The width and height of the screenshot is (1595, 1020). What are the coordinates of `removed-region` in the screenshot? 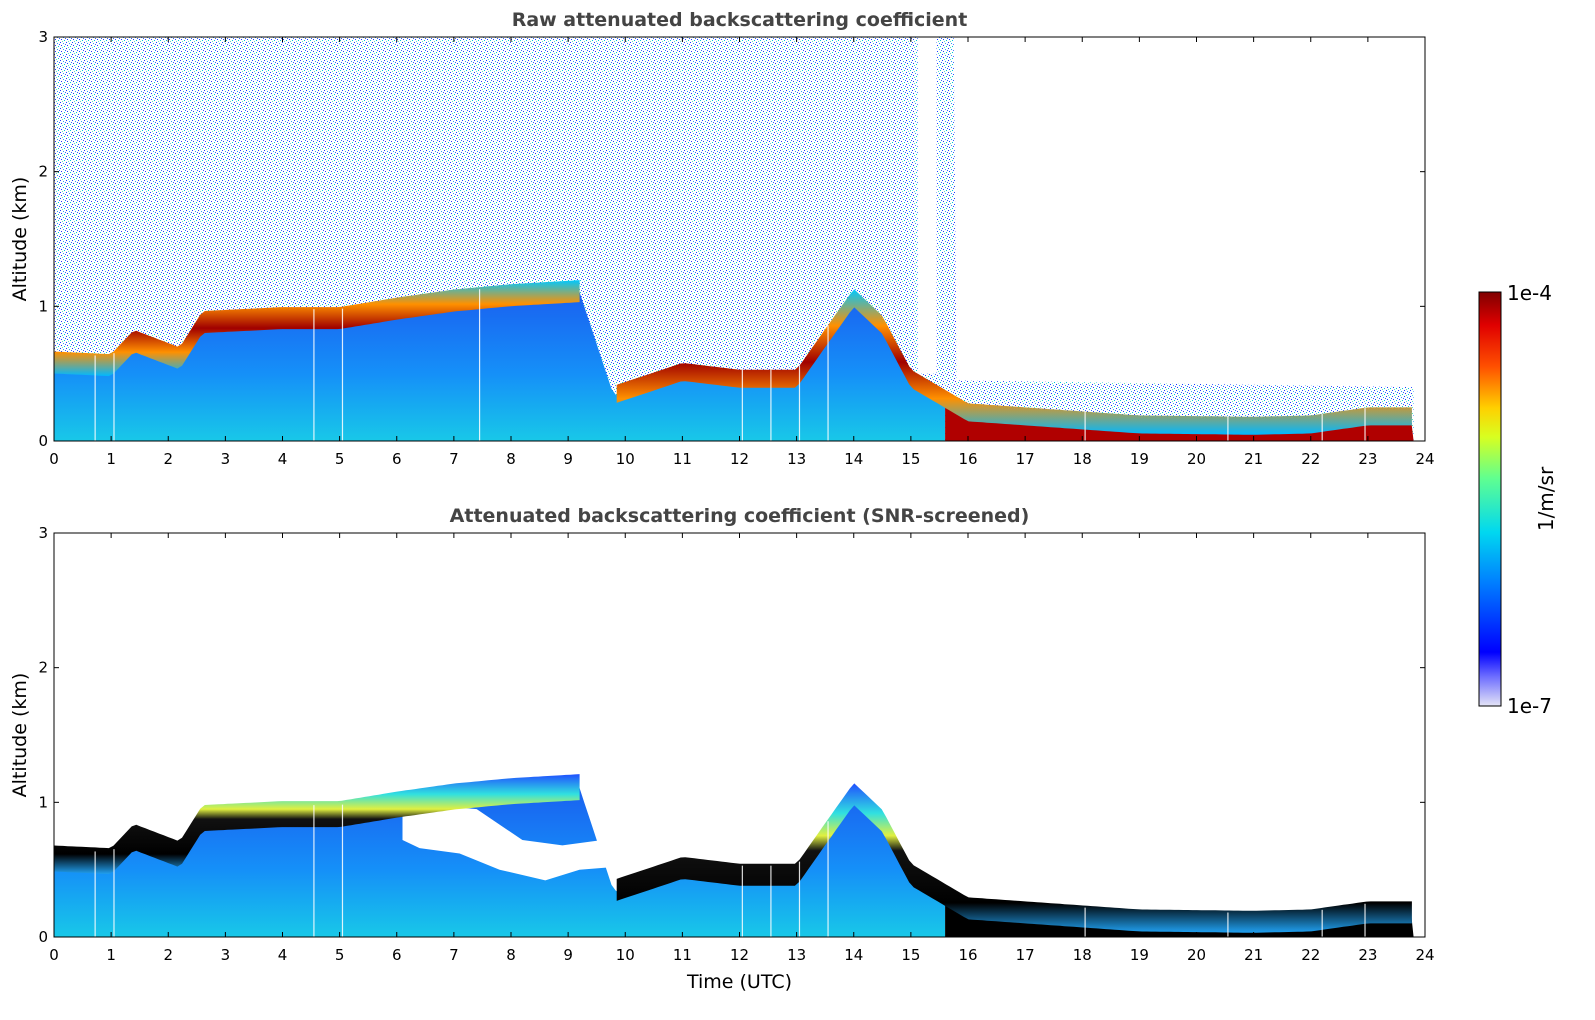 It's located at (508, 843).